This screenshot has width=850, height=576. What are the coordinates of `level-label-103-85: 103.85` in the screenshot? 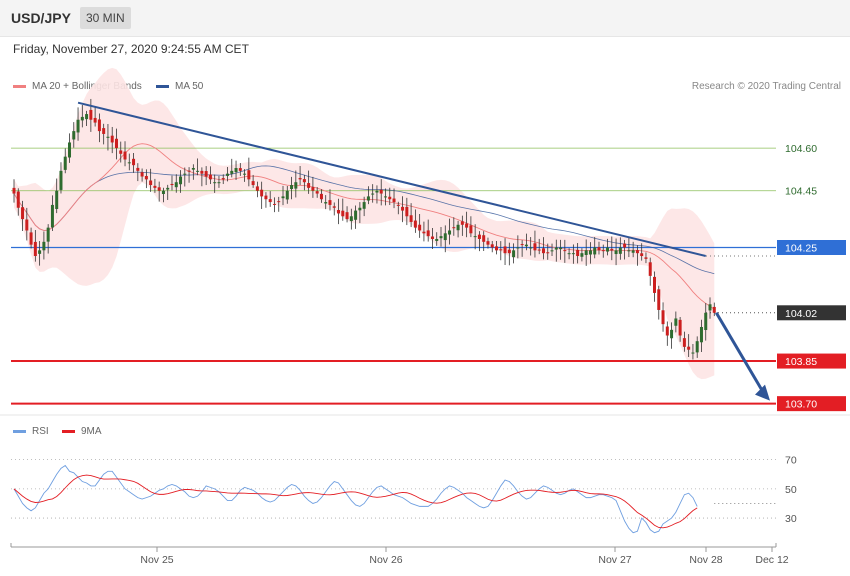 It's located at (801, 362).